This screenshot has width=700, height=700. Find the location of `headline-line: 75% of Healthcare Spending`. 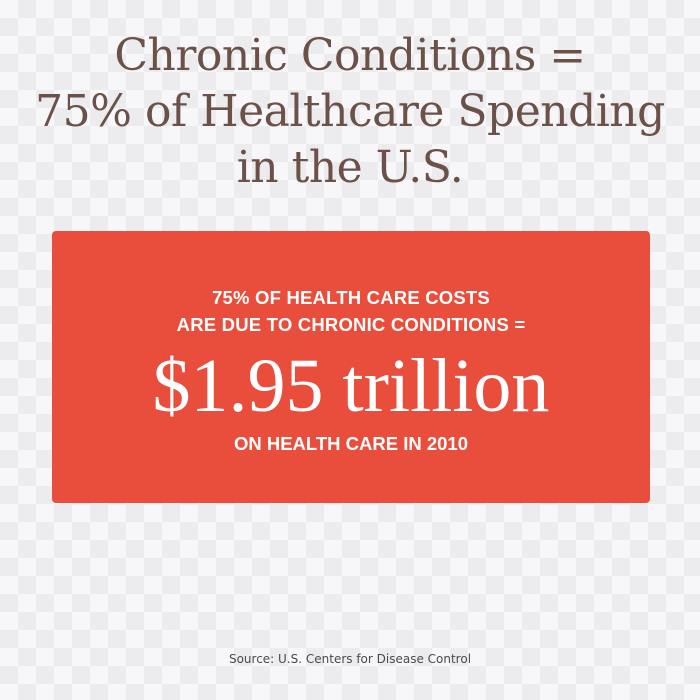

headline-line: 75% of Healthcare Spending is located at coordinates (350, 111).